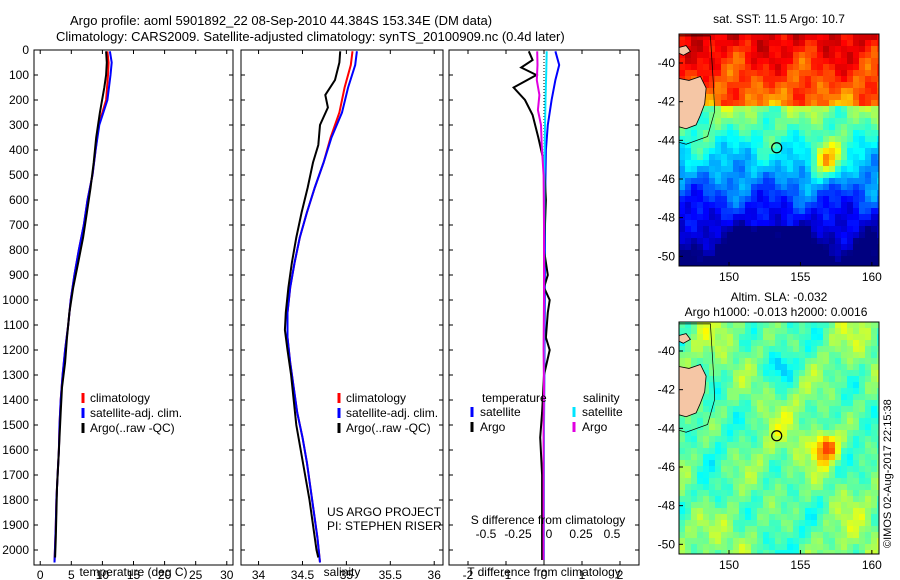 Image resolution: width=900 pixels, height=580 pixels. Describe the element at coordinates (601, 398) in the screenshot. I see `legend-header: salinity` at that location.